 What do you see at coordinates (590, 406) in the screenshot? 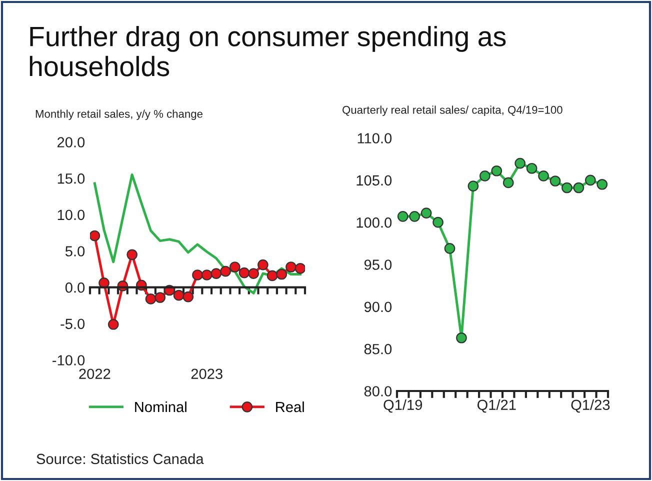
I see `x-tick-label: Q1/23` at bounding box center [590, 406].